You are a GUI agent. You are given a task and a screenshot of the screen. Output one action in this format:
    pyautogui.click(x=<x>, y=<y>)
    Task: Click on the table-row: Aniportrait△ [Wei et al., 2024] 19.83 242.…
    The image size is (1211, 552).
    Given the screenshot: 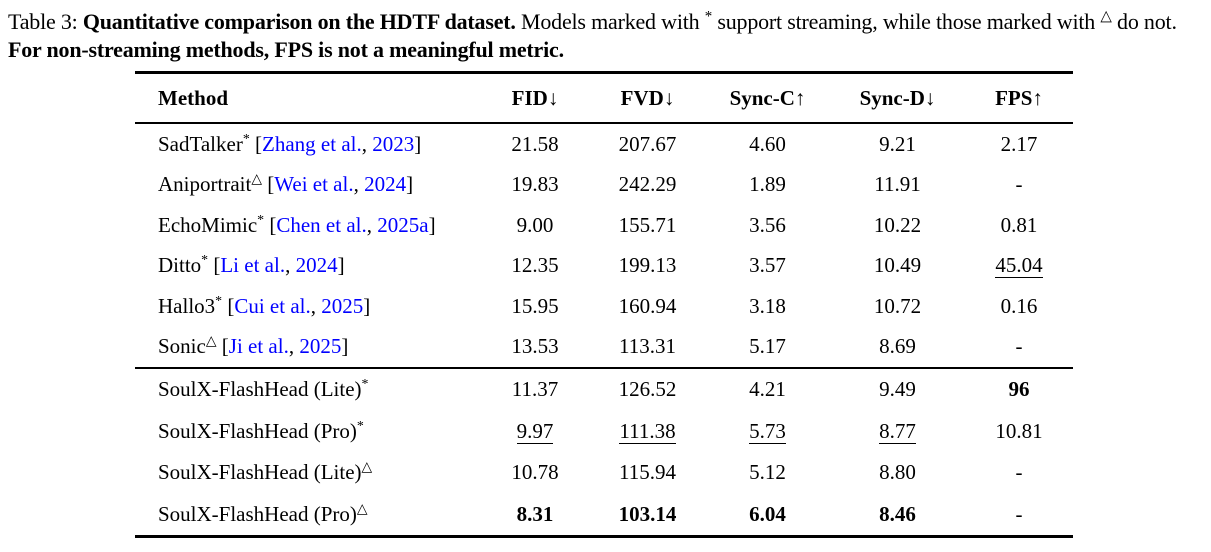 What is the action you would take?
    pyautogui.click(x=604, y=185)
    